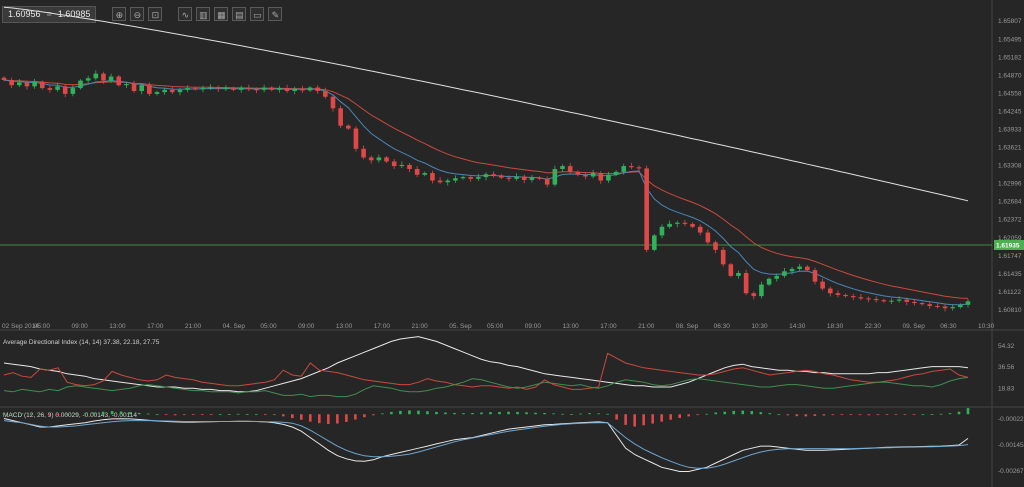  What do you see at coordinates (257, 14) in the screenshot?
I see `print-icon: ▭` at bounding box center [257, 14].